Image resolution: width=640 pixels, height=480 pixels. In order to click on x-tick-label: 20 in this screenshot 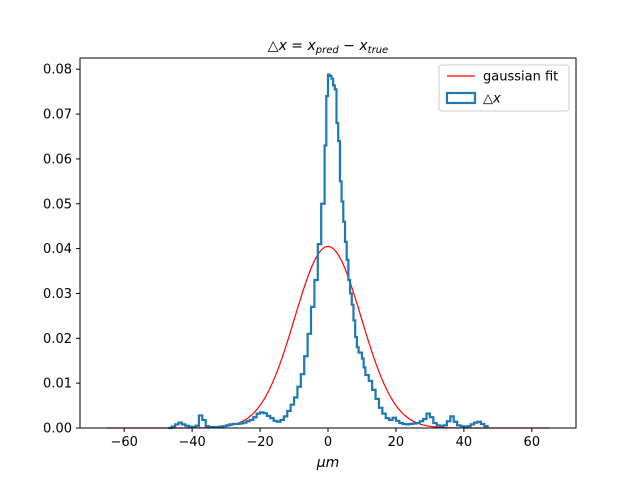, I will do `click(396, 442)`.